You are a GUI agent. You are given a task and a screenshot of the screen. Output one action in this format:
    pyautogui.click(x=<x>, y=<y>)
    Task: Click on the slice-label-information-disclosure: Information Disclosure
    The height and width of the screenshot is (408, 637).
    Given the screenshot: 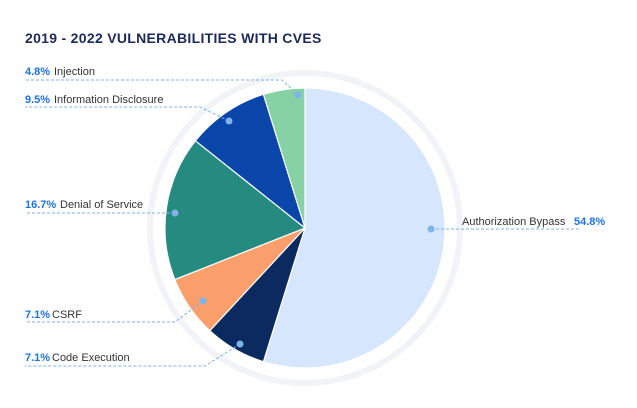 What is the action you would take?
    pyautogui.click(x=108, y=100)
    